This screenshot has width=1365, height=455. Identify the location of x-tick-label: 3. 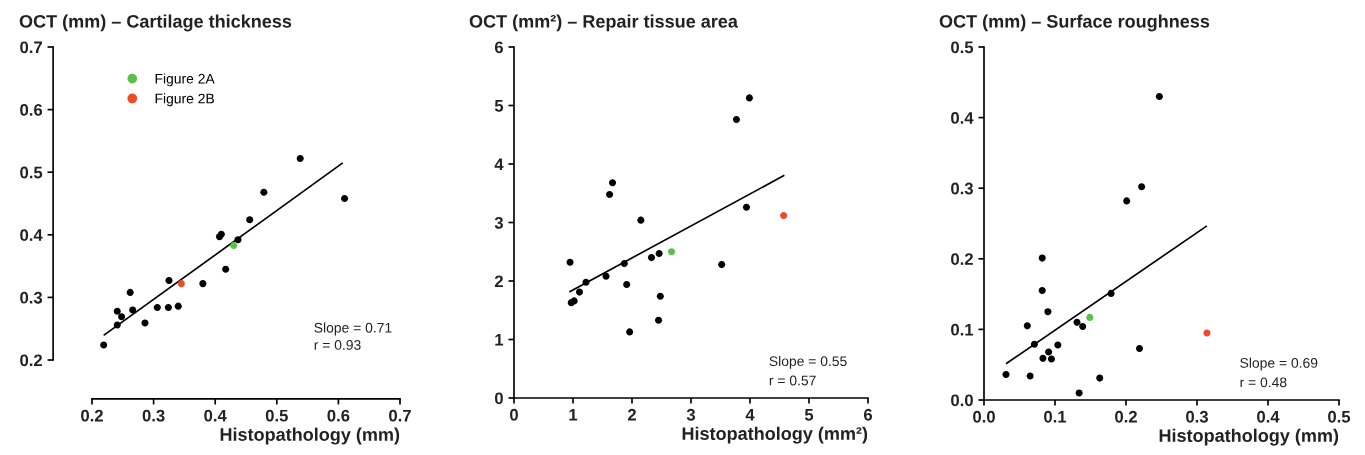
(691, 414).